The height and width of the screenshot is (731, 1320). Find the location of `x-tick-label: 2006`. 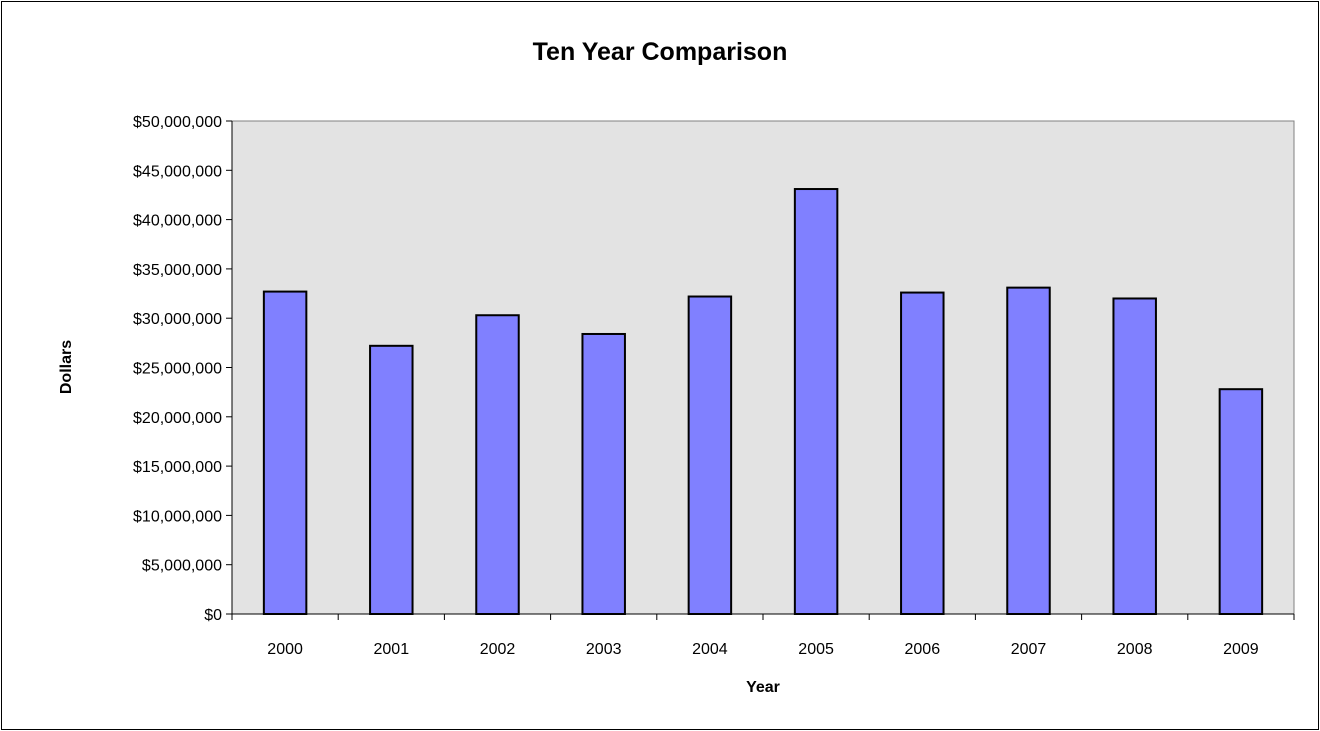

x-tick-label: 2006 is located at coordinates (923, 649).